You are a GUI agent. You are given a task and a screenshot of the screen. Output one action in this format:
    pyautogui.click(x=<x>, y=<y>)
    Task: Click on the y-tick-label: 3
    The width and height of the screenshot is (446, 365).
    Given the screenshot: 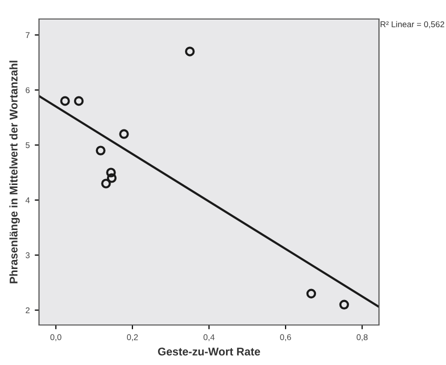 What is the action you would take?
    pyautogui.click(x=28, y=255)
    